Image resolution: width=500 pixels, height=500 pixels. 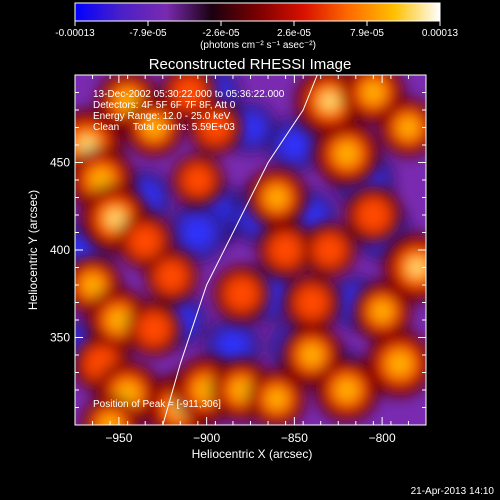 I want to click on x-axis-label: Heliocentric X (arcsec), so click(x=252, y=454).